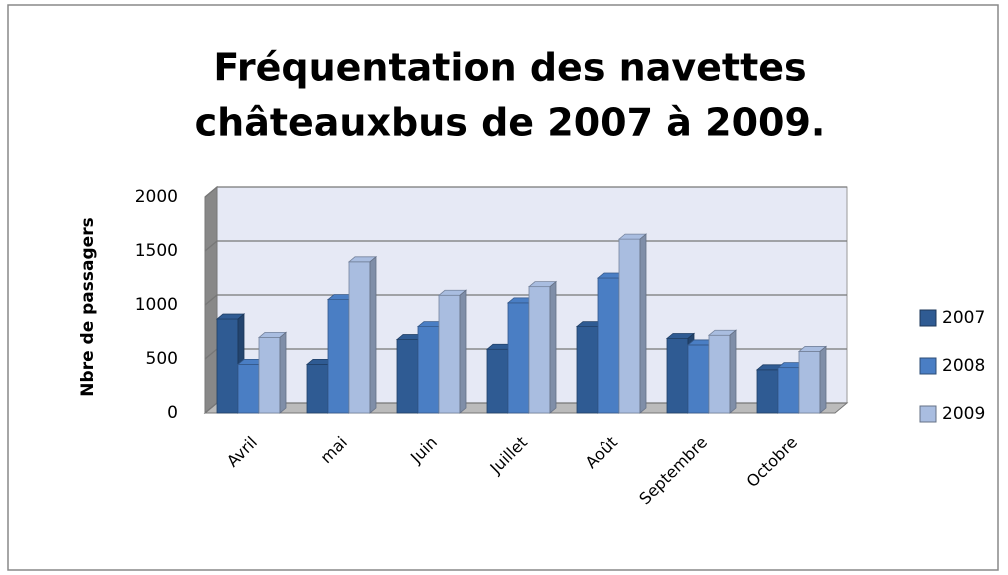 The width and height of the screenshot is (1008, 575). What do you see at coordinates (963, 318) in the screenshot?
I see `legend-label: 2007` at bounding box center [963, 318].